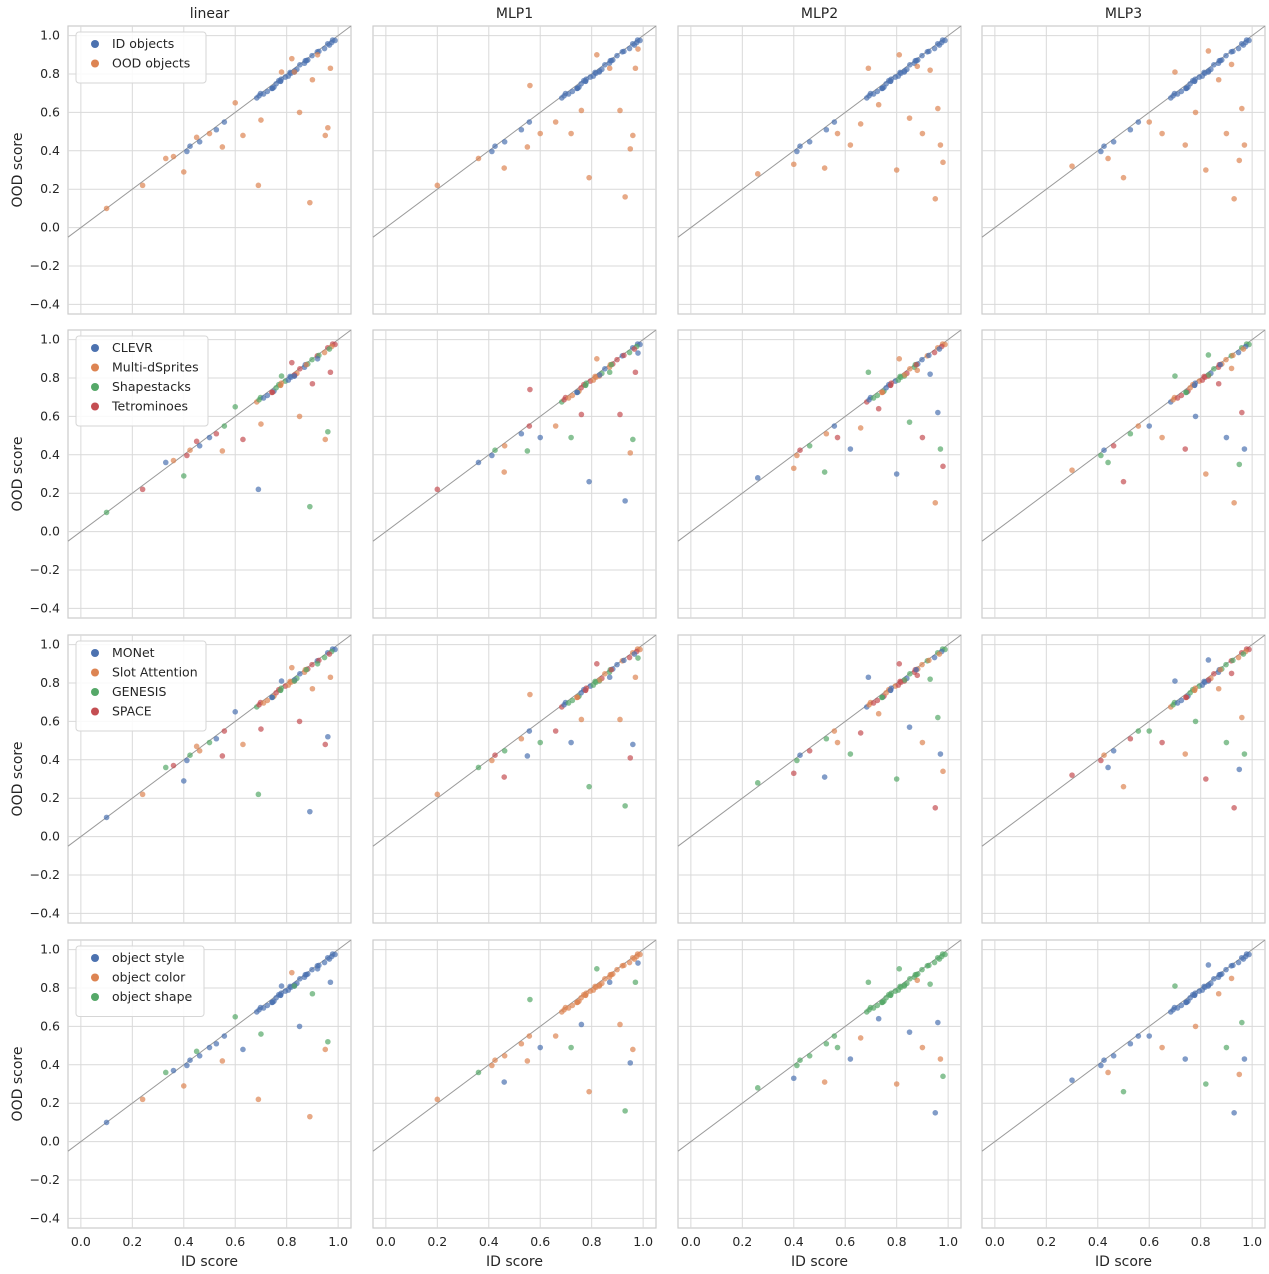 Image resolution: width=1269 pixels, height=1274 pixels. What do you see at coordinates (45, 303) in the screenshot?
I see `y-tick-label: −0.4` at bounding box center [45, 303].